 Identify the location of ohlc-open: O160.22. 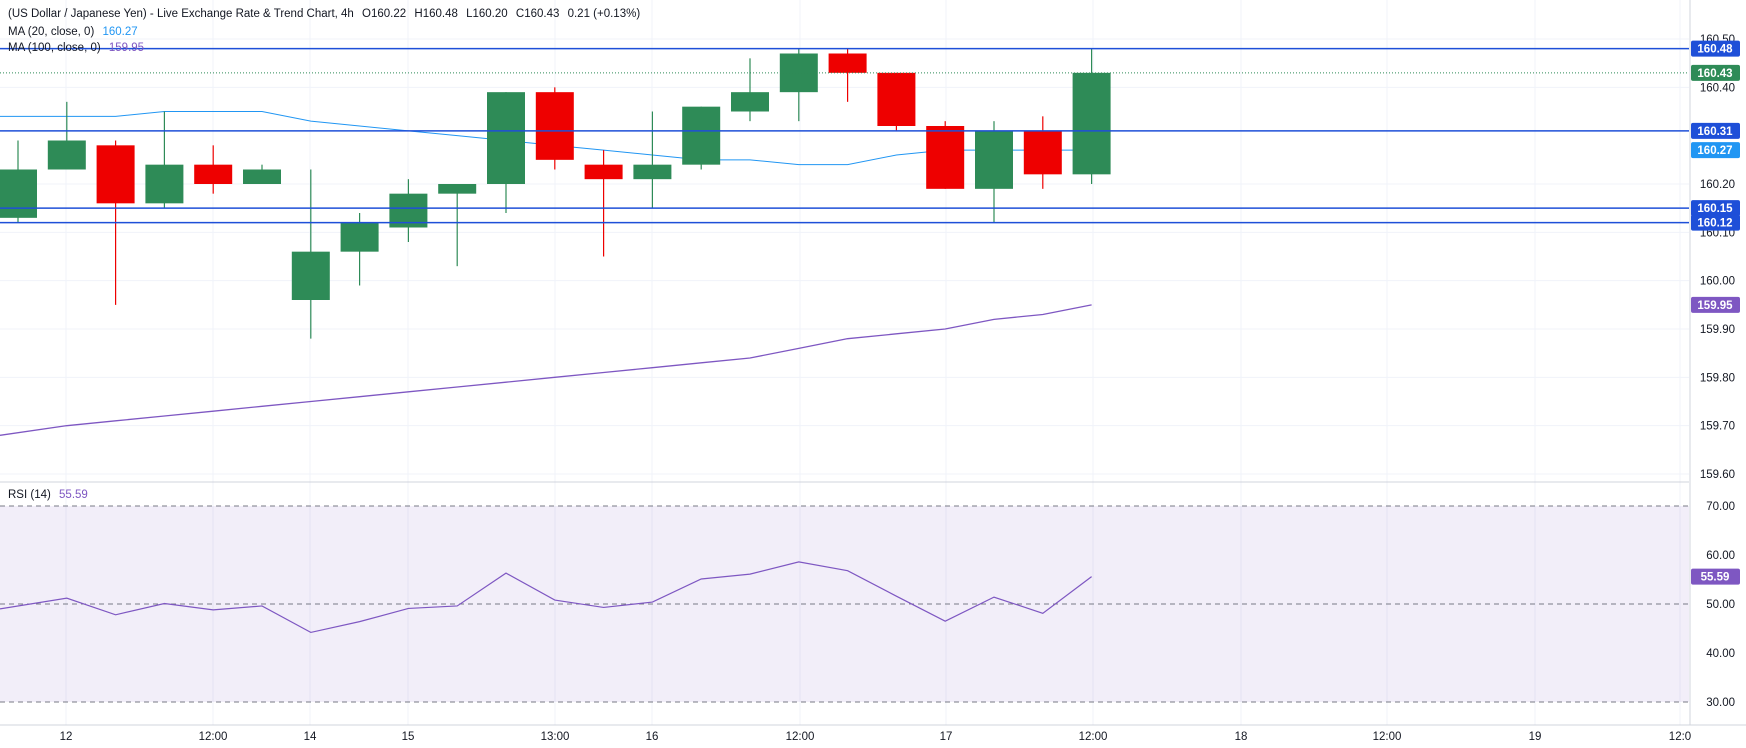
(384, 14).